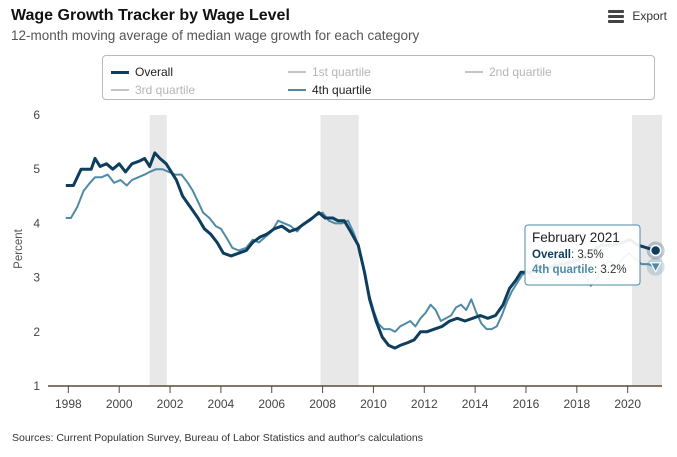  Describe the element at coordinates (119, 404) in the screenshot. I see `x-tick-label: 2000` at that location.